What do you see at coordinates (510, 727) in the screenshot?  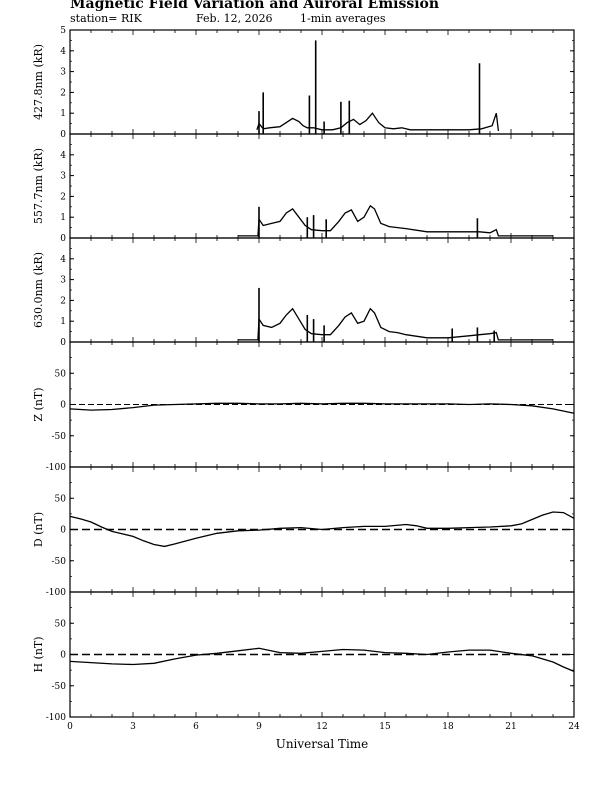 I see `x-tick-label: 21` at bounding box center [510, 727].